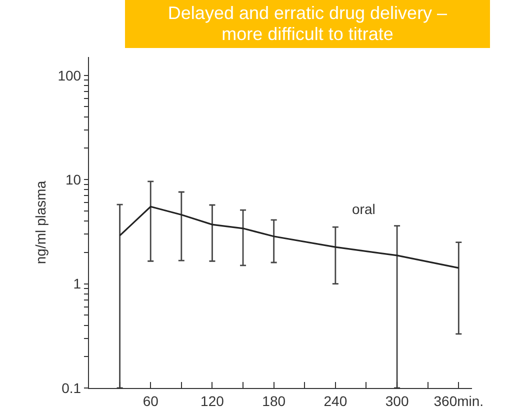 This screenshot has height=415, width=509. I want to click on y-tick-label: 100, so click(70, 75).